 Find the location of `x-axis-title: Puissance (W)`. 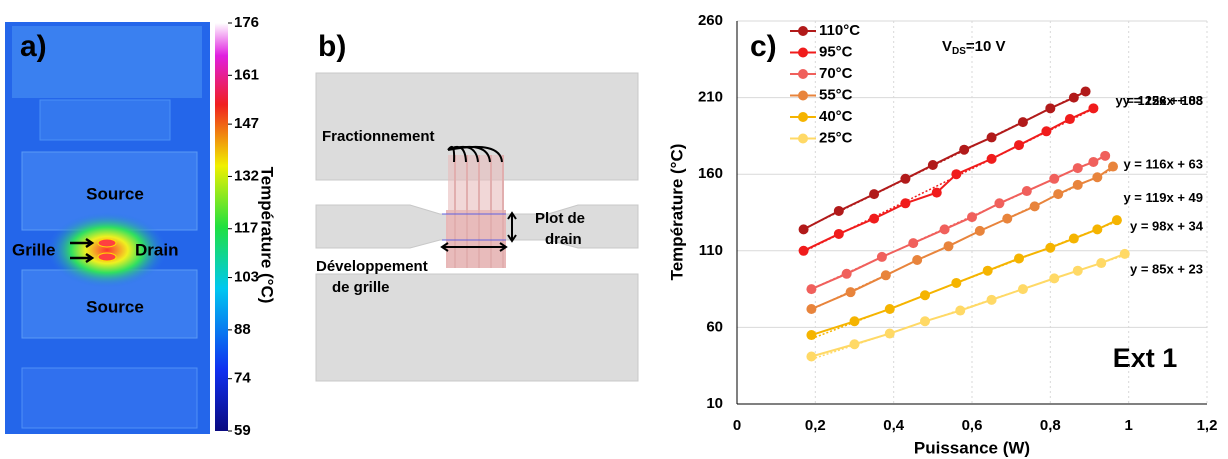

x-axis-title: Puissance (W) is located at coordinates (972, 447).